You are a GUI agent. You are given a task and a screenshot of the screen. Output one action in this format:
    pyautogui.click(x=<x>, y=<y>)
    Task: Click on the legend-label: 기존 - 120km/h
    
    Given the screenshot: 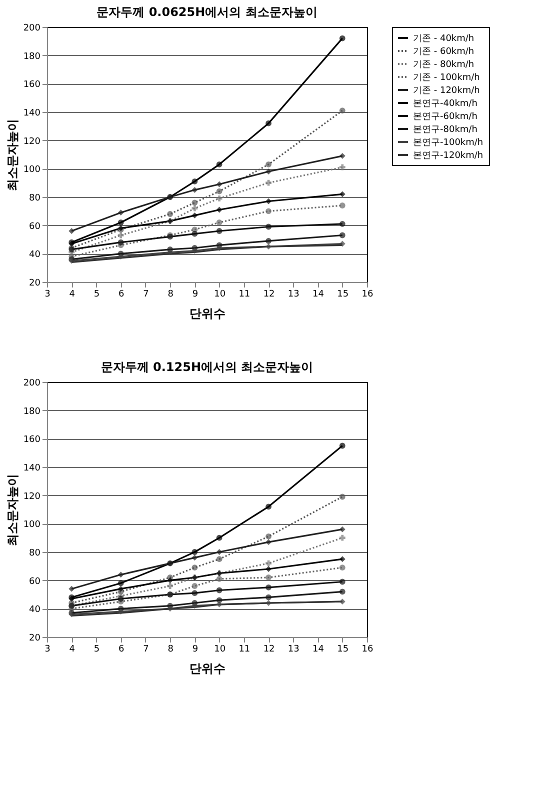 What is the action you would take?
    pyautogui.click(x=446, y=91)
    